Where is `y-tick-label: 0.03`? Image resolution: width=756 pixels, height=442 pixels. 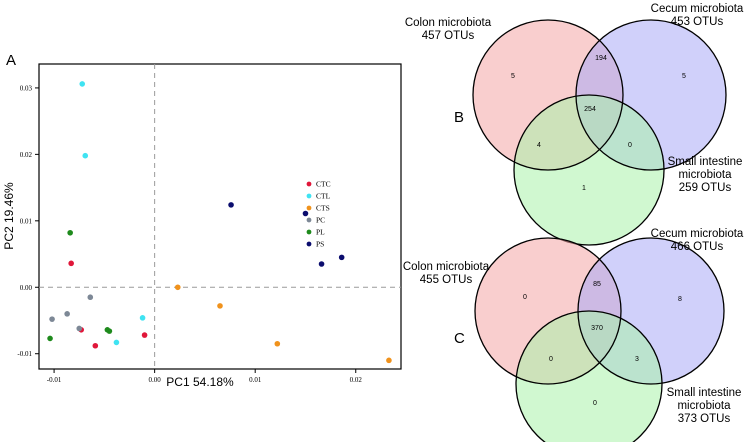
y-tick-label: 0.03 is located at coordinates (26, 88).